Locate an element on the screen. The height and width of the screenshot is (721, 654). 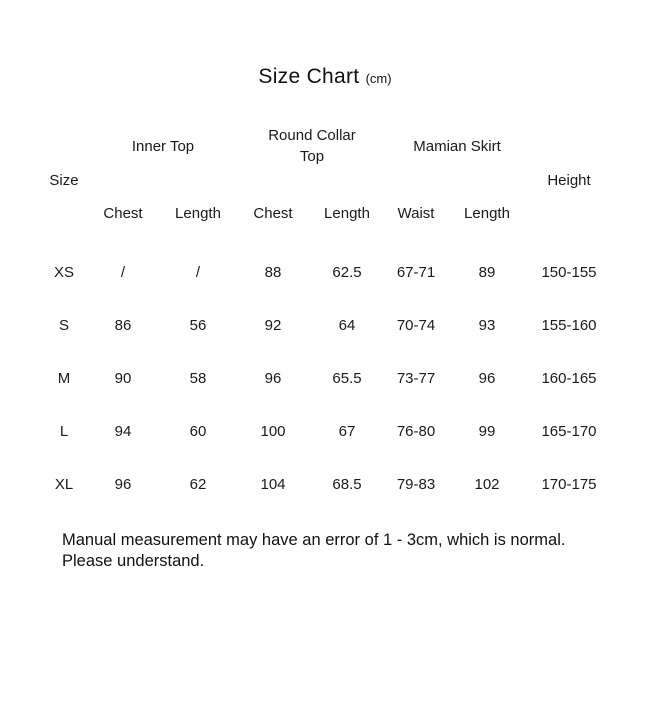
value-cell: 170-175 is located at coordinates (569, 484).